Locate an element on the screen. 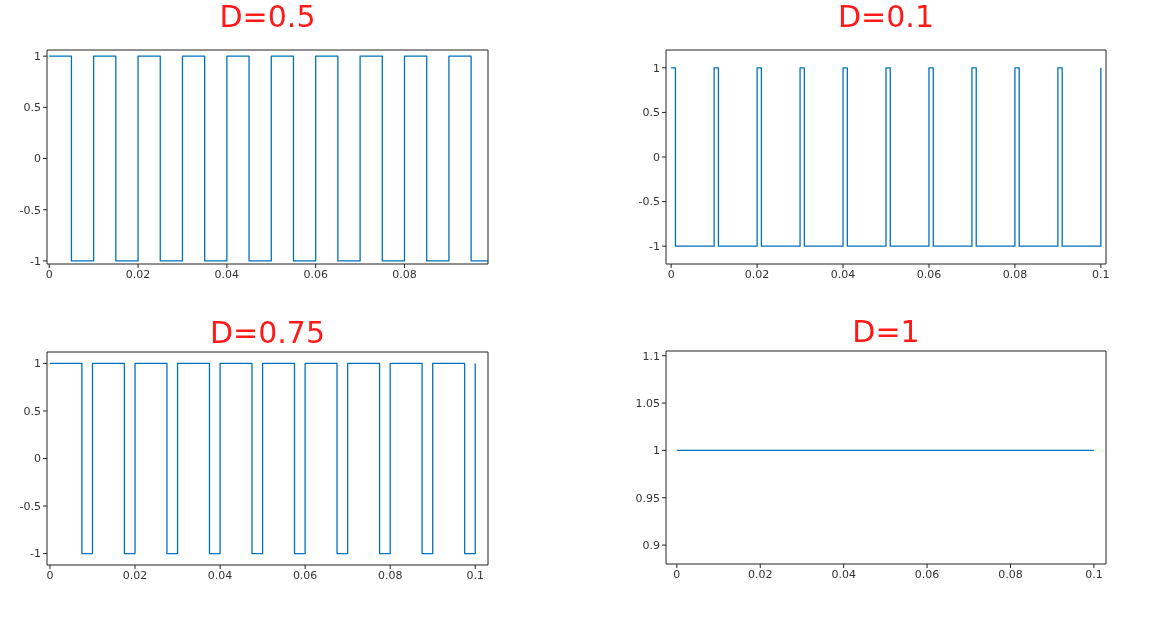 This screenshot has width=1162, height=619. y-tick-label: 0.9 is located at coordinates (651, 545).